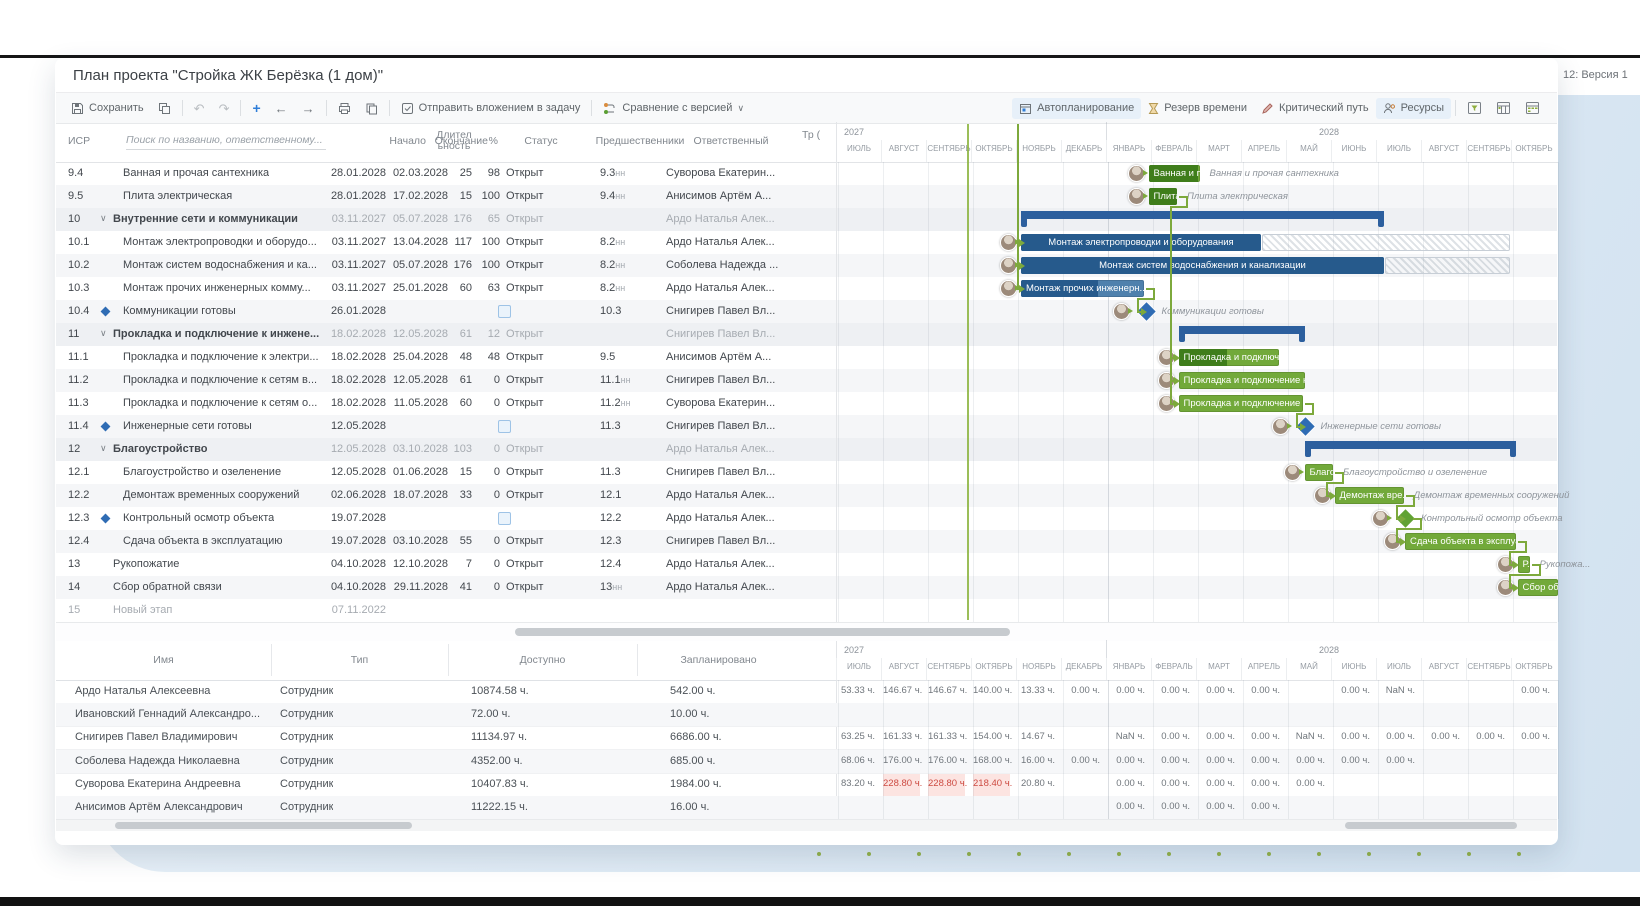 The image size is (1640, 906). I want to click on task-name: Коммуникации готовы, so click(179, 311).